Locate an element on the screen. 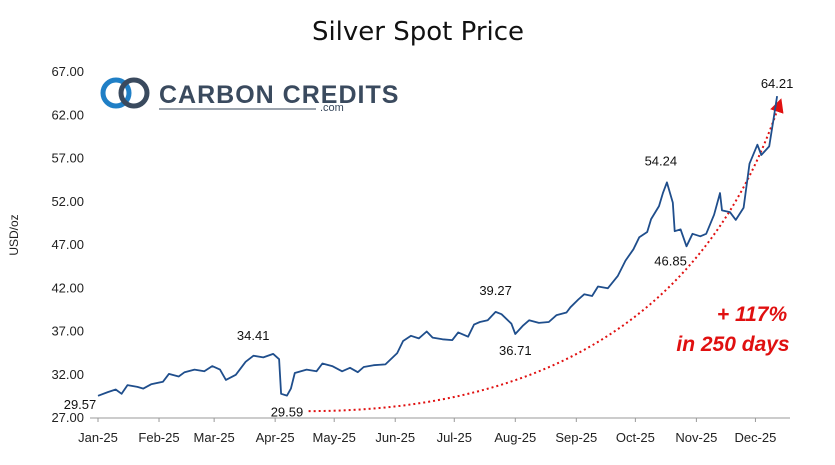 The image size is (835, 465). y-tick-label: 47.00 is located at coordinates (67, 244).